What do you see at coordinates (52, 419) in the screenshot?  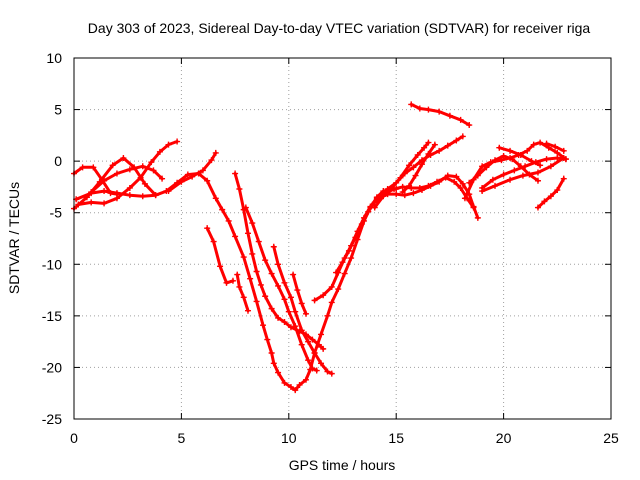 I see `y-tick-label: -25` at bounding box center [52, 419].